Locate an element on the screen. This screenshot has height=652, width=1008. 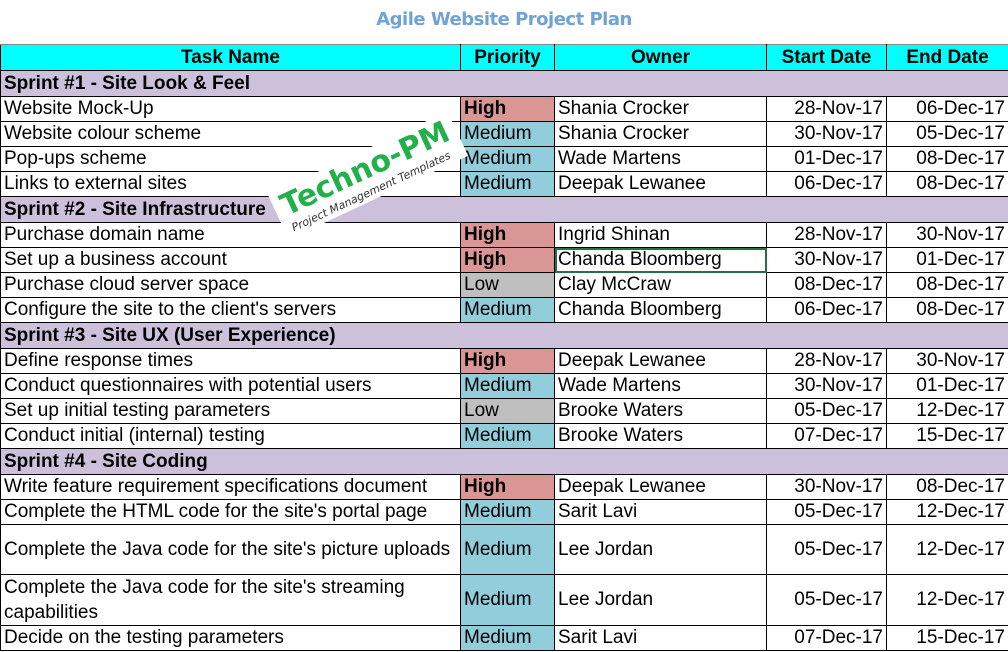
task-name-cell: Purchase domain name is located at coordinates (230, 235).